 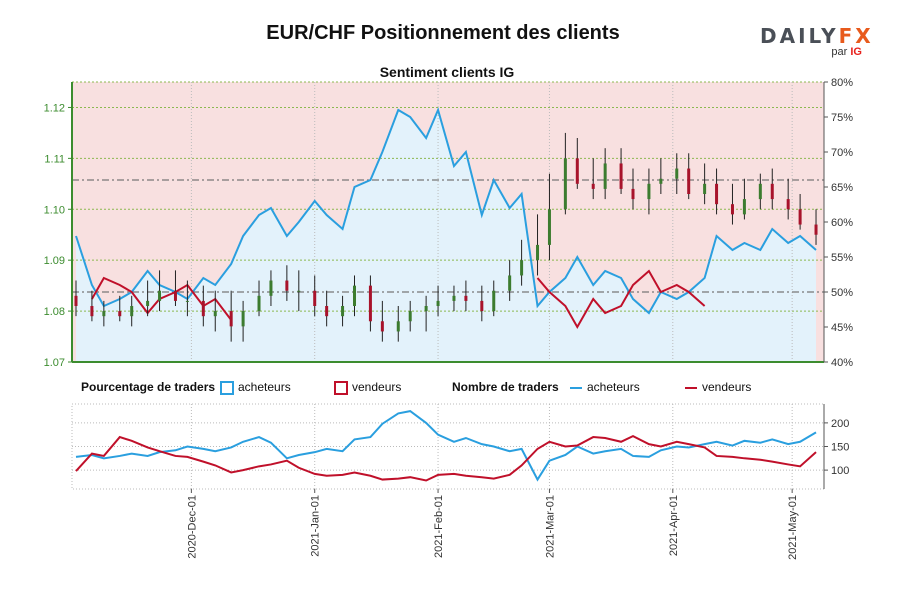 What do you see at coordinates (842, 363) in the screenshot?
I see `pct-tick-label: 40%` at bounding box center [842, 363].